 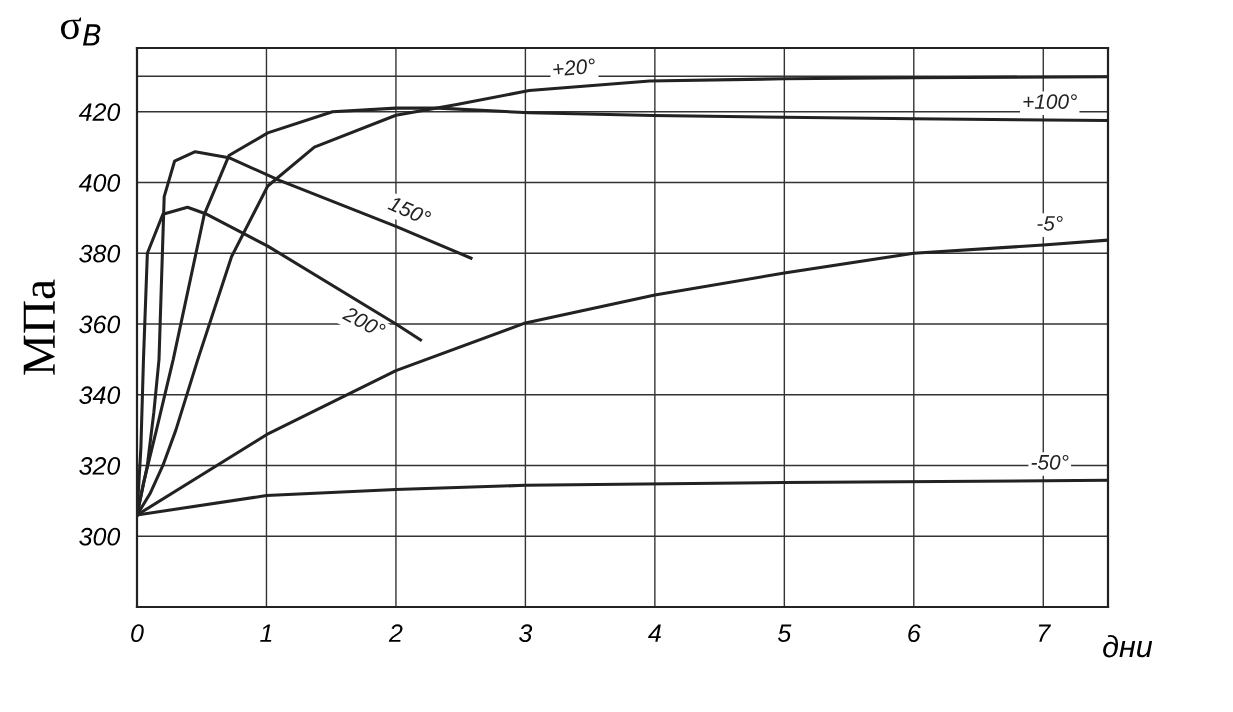 What do you see at coordinates (654, 633) in the screenshot?
I see `x-tick-label: 4` at bounding box center [654, 633].